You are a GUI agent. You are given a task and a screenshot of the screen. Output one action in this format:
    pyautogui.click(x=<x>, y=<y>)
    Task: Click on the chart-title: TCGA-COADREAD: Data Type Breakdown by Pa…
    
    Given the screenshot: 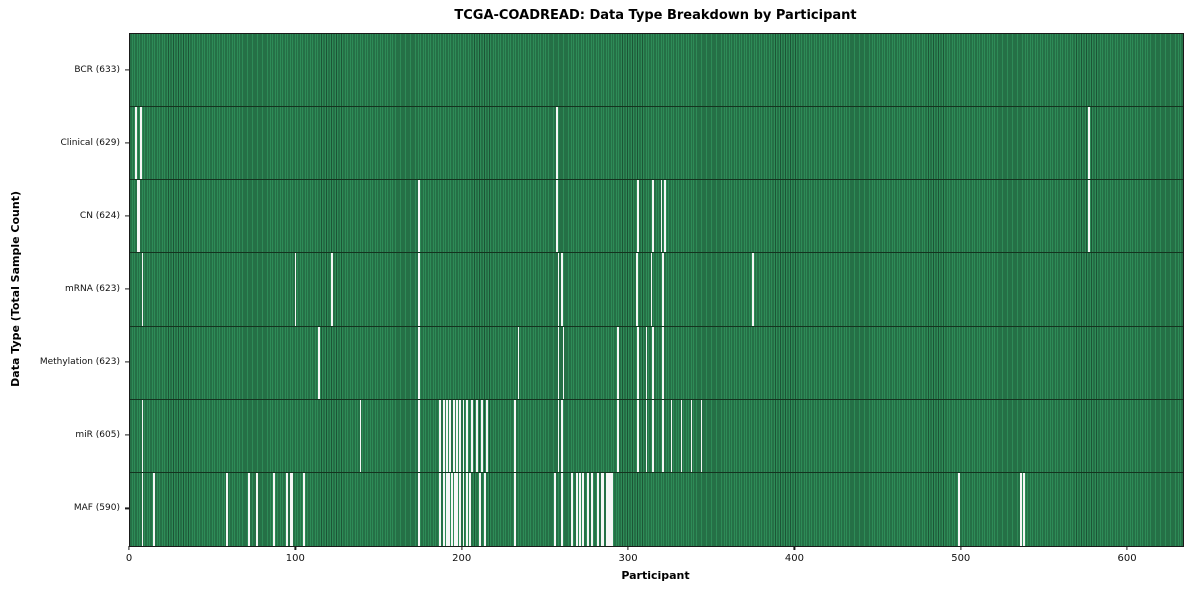 What is the action you would take?
    pyautogui.click(x=655, y=15)
    